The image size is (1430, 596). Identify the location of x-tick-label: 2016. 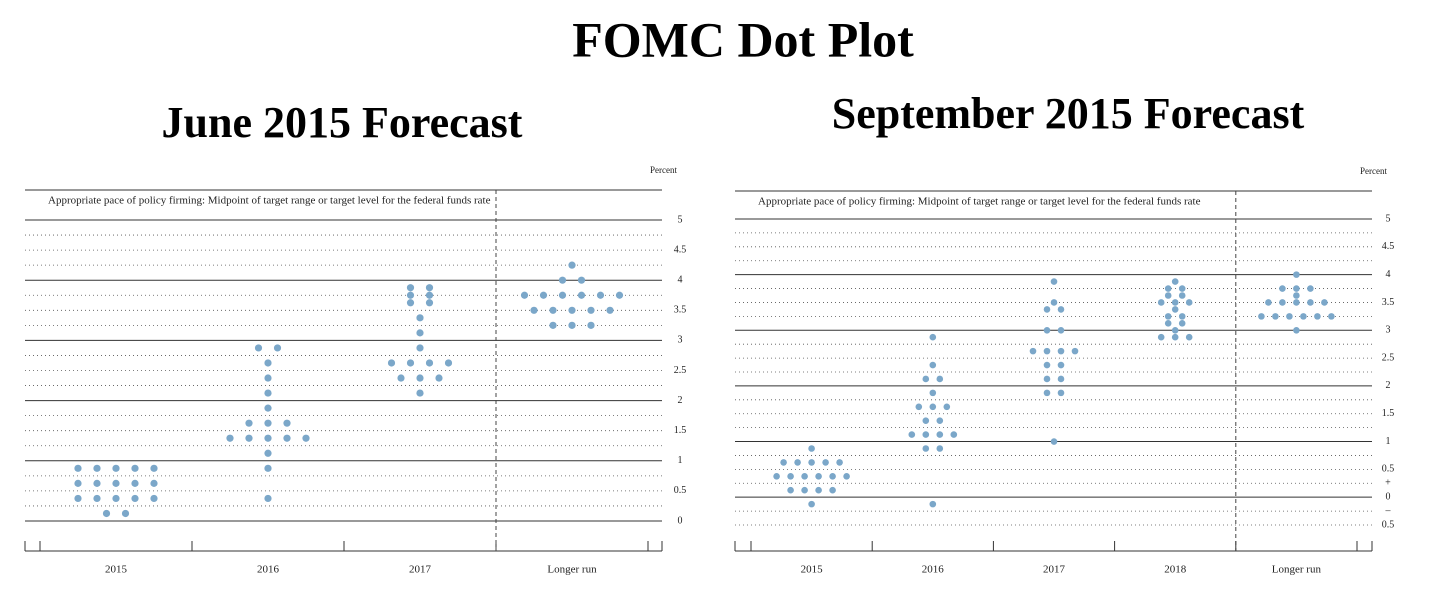
(933, 570).